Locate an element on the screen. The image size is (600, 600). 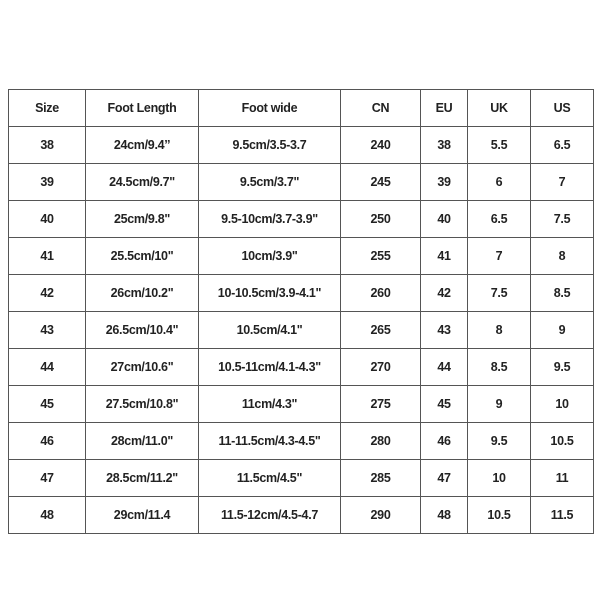
cell-size: 42 is located at coordinates (47, 293).